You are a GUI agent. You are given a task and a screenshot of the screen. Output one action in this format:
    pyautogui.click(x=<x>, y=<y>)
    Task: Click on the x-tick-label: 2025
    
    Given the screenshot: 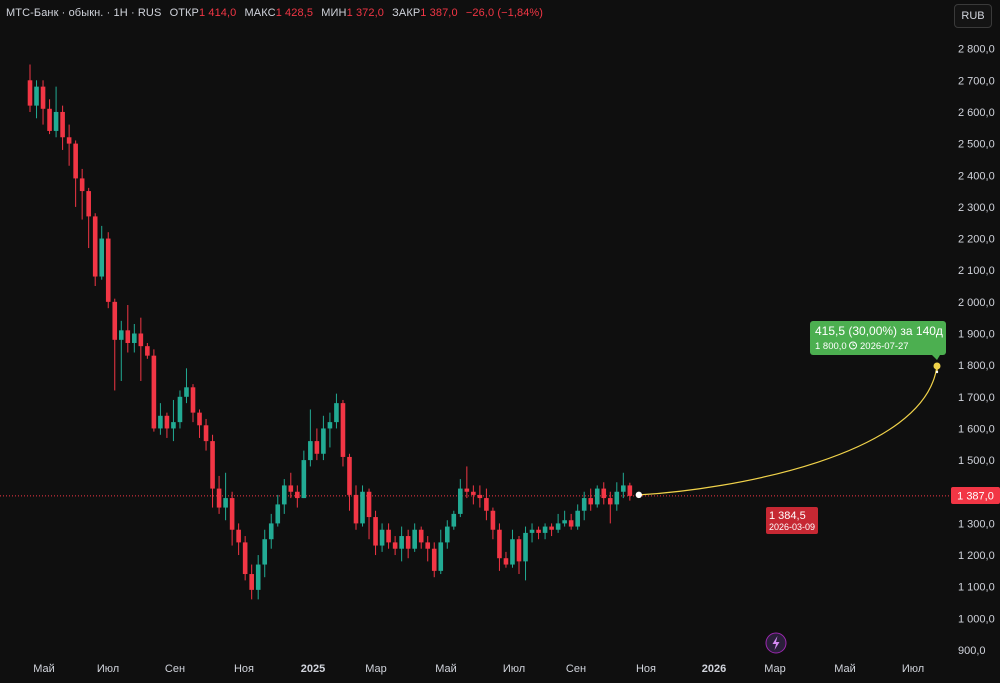 What is the action you would take?
    pyautogui.click(x=313, y=669)
    